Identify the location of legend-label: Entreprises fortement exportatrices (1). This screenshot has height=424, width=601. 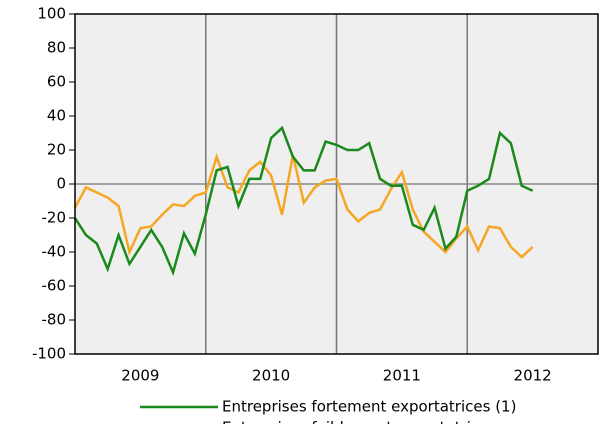
(369, 407).